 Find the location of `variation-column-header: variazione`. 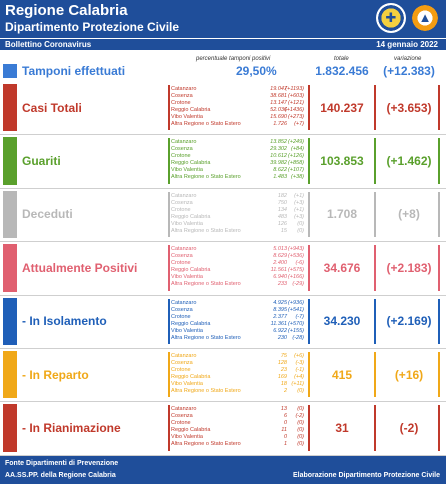

variation-column-header: variazione is located at coordinates (408, 59).